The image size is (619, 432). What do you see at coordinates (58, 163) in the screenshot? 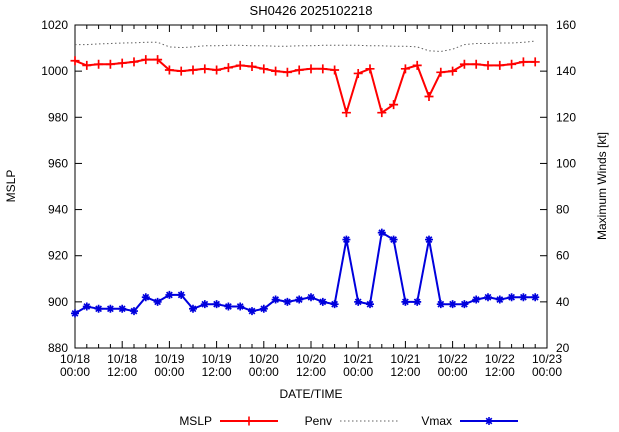
I see `y-left-tick-label: 960` at bounding box center [58, 163].